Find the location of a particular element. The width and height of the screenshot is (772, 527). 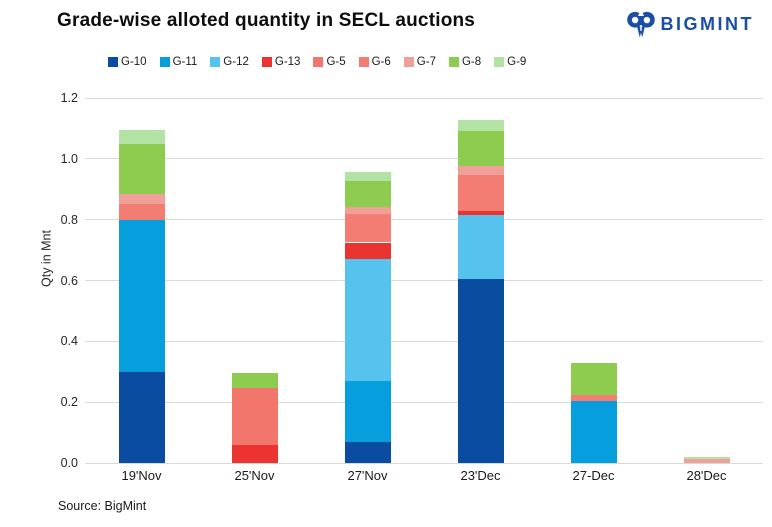

y-tick-label: 0.2 is located at coordinates (69, 402).